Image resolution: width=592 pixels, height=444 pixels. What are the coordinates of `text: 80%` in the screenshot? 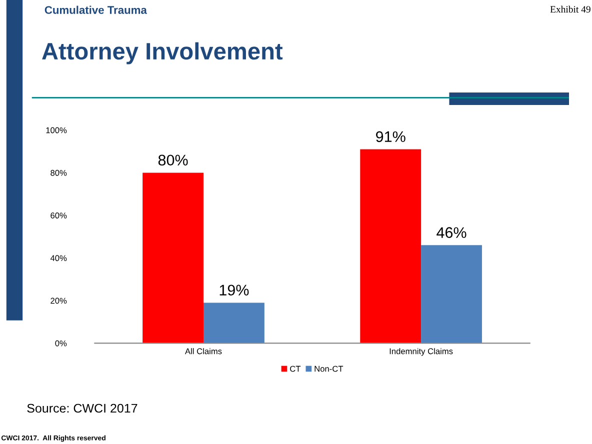 It's located at (173, 160).